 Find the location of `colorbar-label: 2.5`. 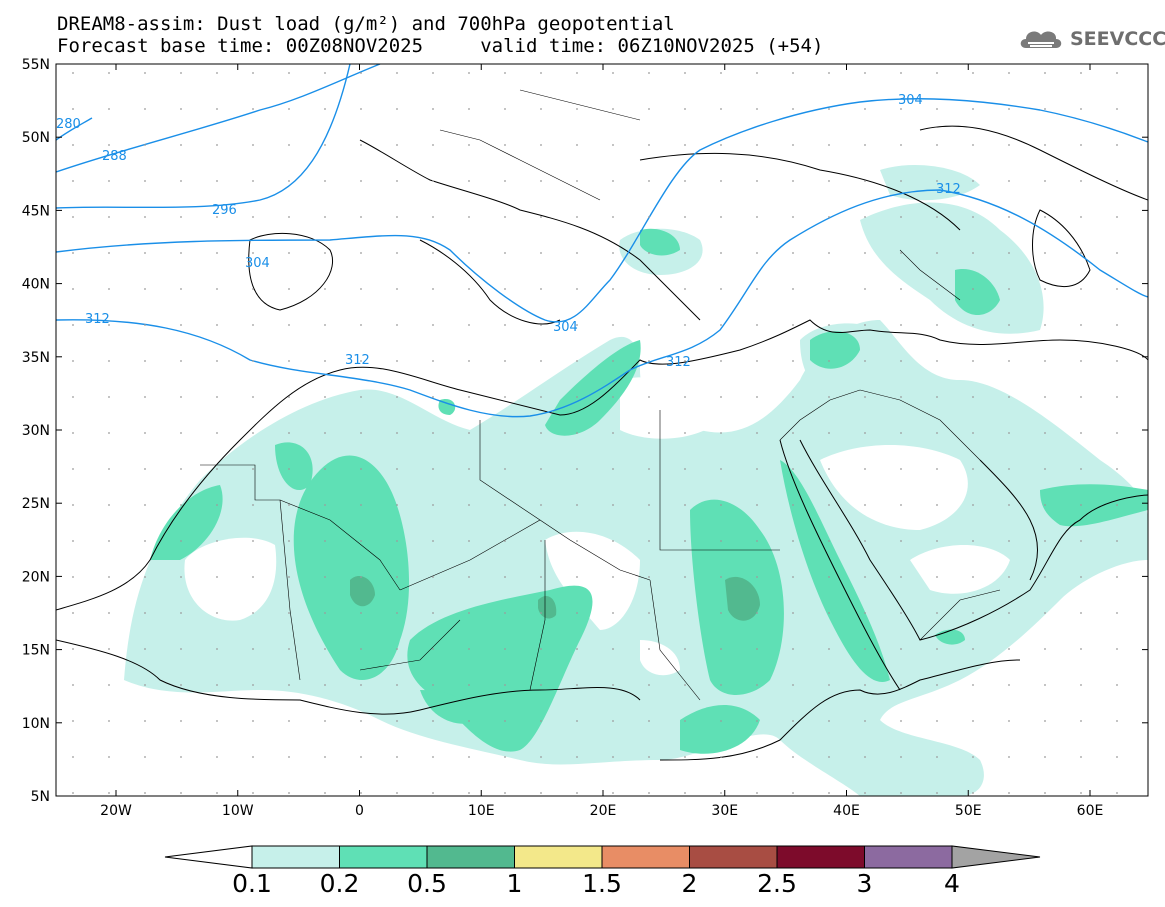

colorbar-label: 2.5 is located at coordinates (777, 883).